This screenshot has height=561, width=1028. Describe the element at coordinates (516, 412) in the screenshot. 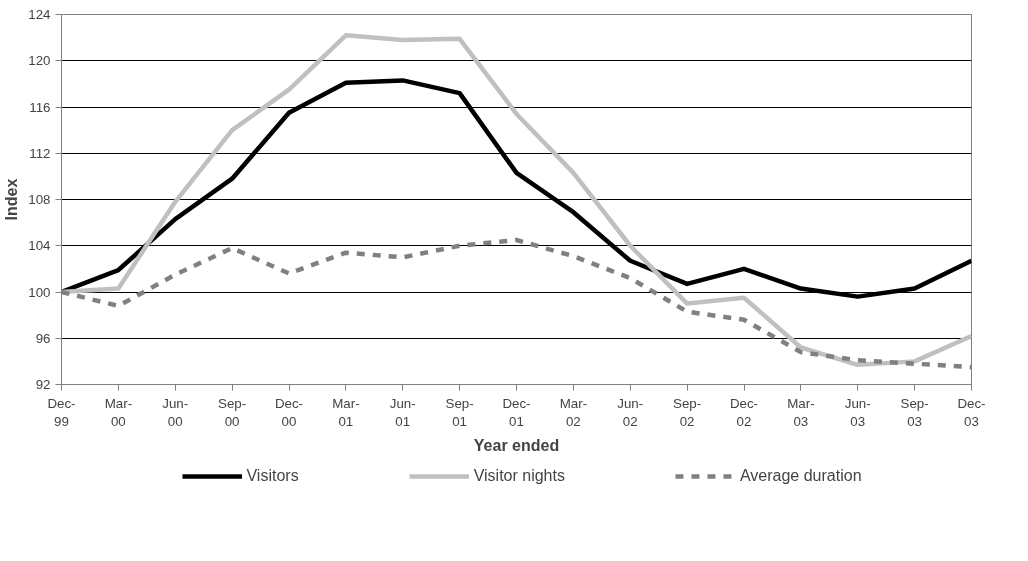

I see `x-tick-label: Dec-01` at that location.